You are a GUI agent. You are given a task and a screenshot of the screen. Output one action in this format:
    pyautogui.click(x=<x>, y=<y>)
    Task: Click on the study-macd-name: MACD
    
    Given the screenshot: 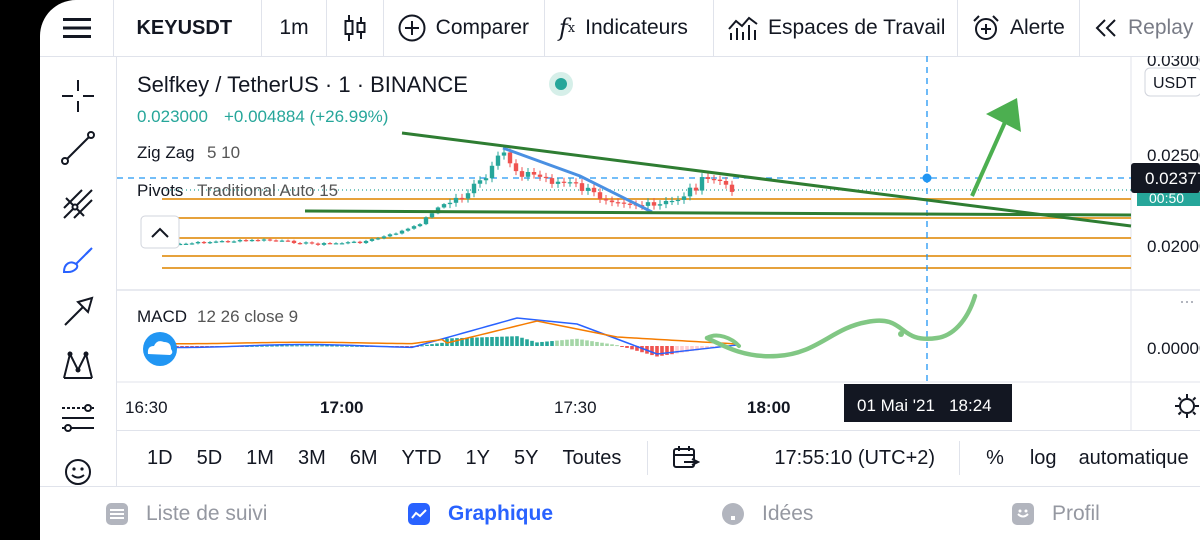 What is the action you would take?
    pyautogui.click(x=162, y=316)
    